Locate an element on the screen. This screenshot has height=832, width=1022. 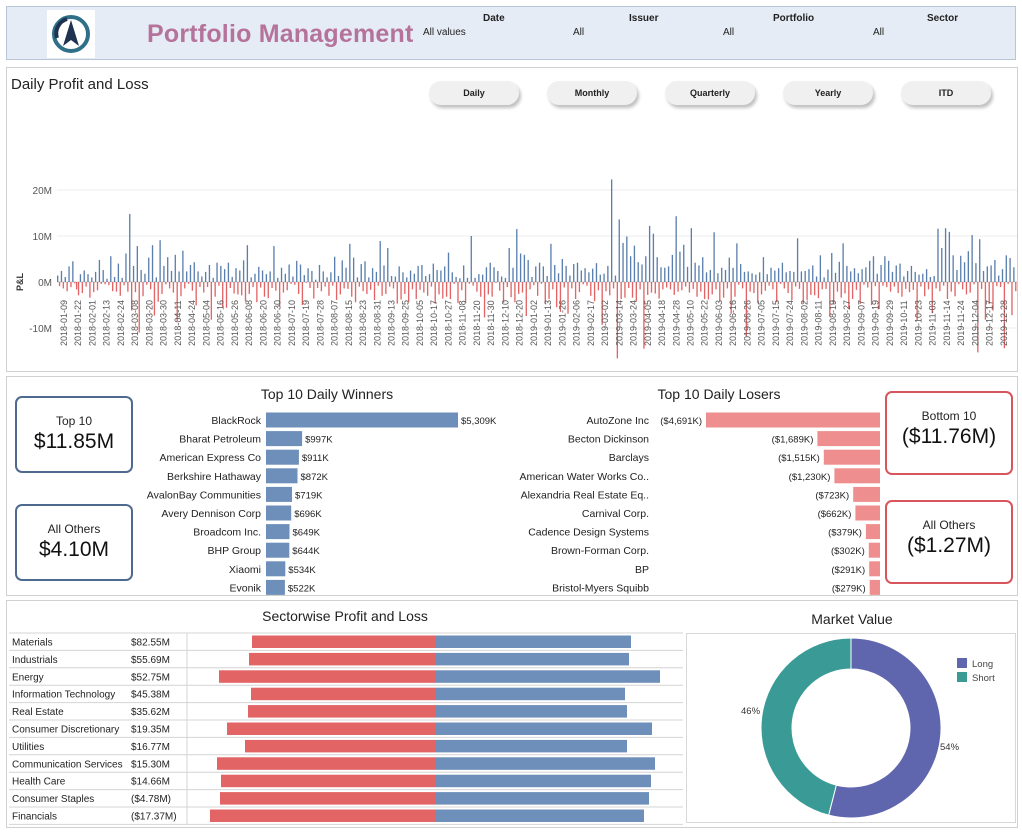
loser-value-label: ($302K) is located at coordinates (848, 551).